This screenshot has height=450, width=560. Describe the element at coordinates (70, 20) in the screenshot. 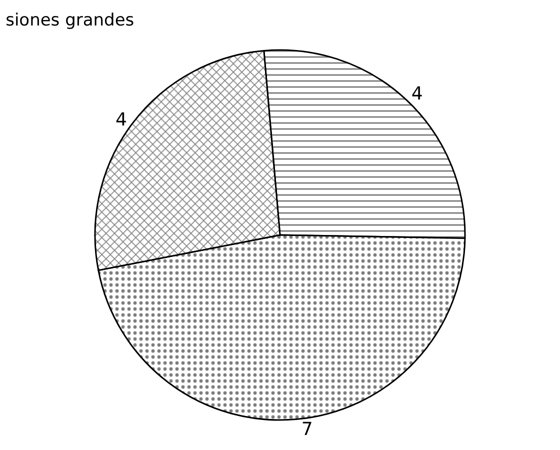

I see `chart-title: siones grandes` at that location.